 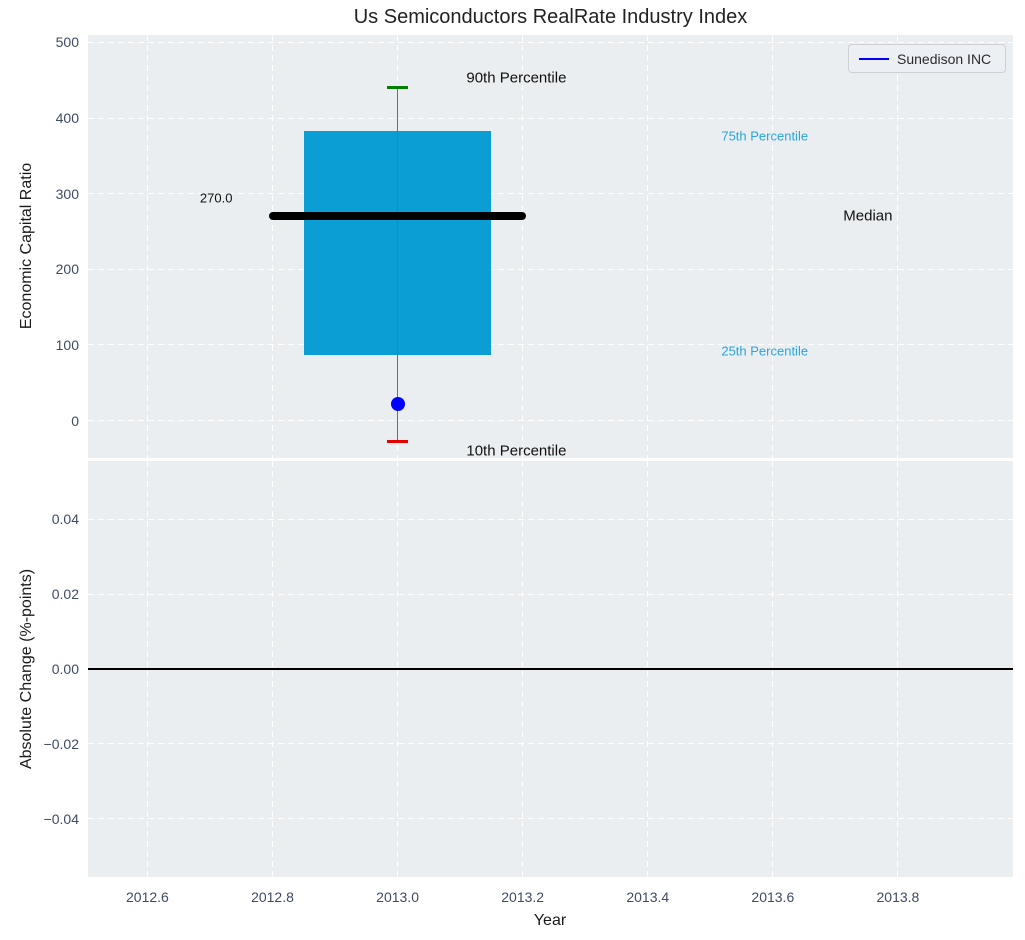 I want to click on legend: Sunedison INC, so click(x=927, y=58).